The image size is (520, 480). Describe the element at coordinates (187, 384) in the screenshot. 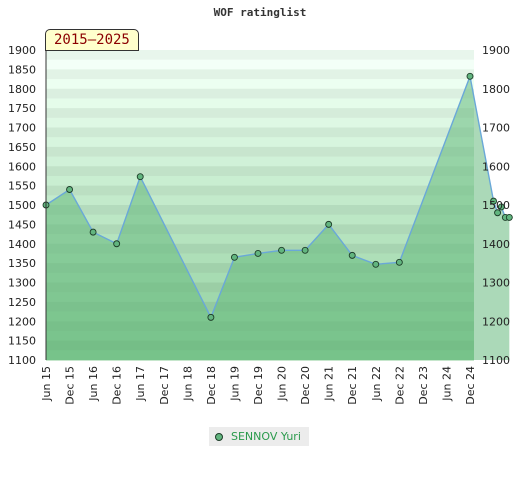

I see `x-tick-label: Jun 18` at that location.